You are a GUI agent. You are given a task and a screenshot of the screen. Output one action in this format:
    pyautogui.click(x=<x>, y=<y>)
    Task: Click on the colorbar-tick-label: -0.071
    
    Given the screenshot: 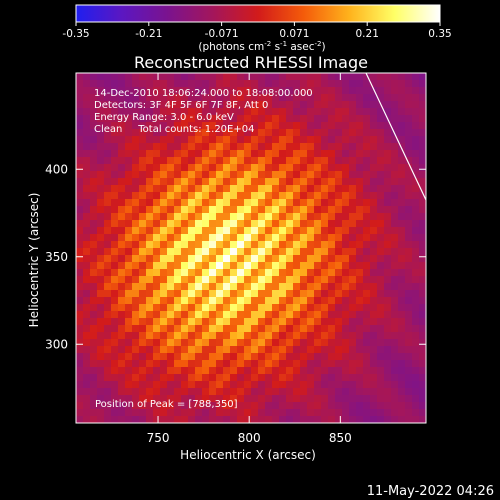 What is the action you would take?
    pyautogui.click(x=222, y=34)
    